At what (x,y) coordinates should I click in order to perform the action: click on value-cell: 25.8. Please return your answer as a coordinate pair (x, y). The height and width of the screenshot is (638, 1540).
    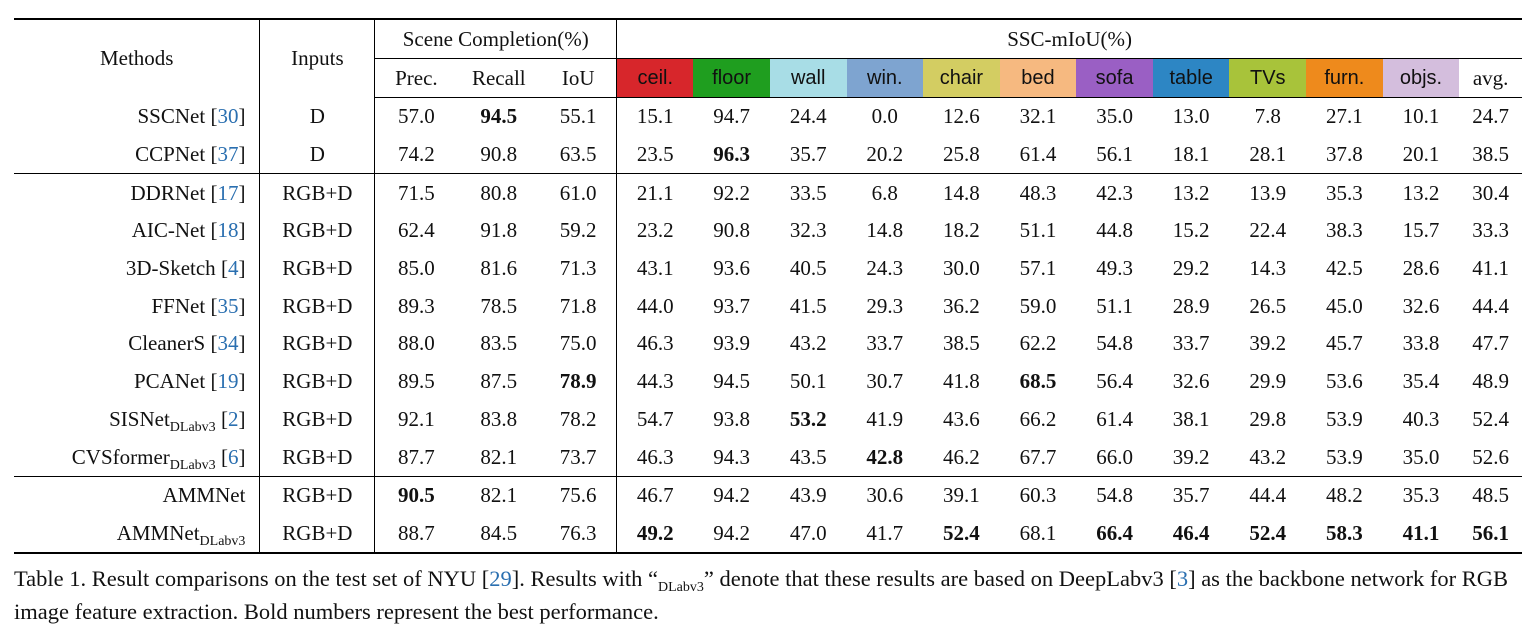
    Looking at the image, I should click on (961, 154).